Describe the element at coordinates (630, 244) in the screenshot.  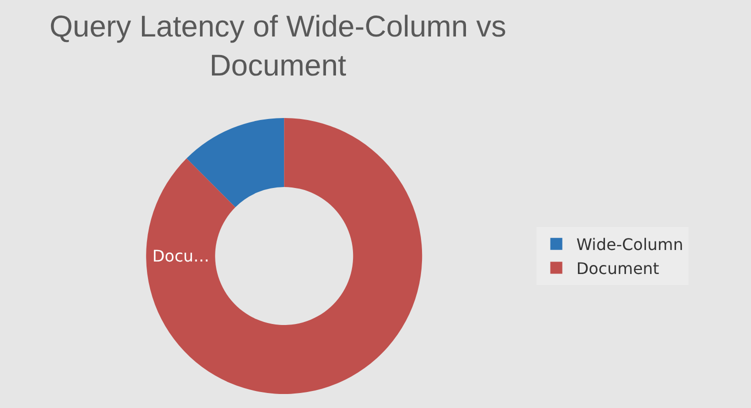
I see `legend-label: Wide-Column` at that location.